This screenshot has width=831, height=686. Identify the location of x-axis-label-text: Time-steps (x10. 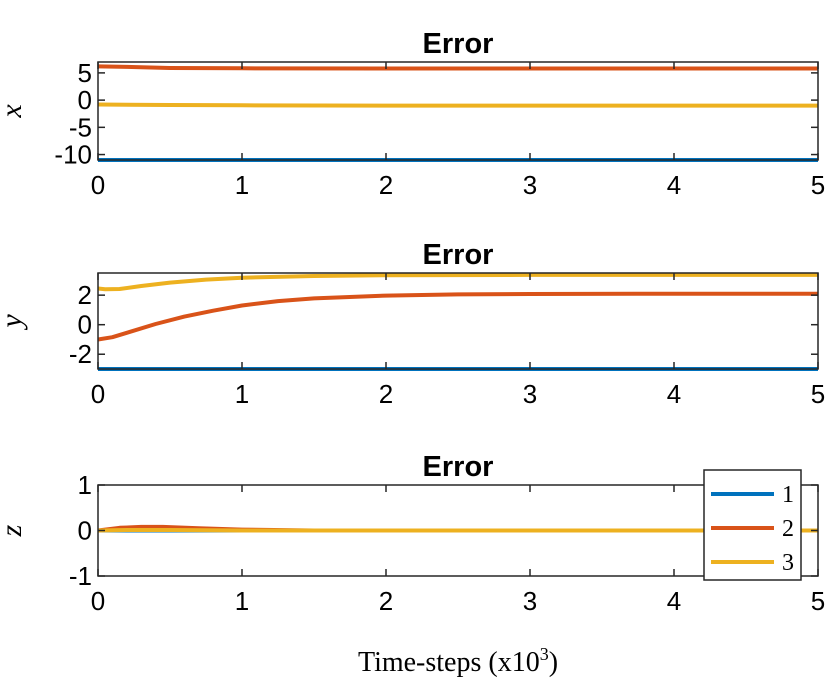
(449, 662).